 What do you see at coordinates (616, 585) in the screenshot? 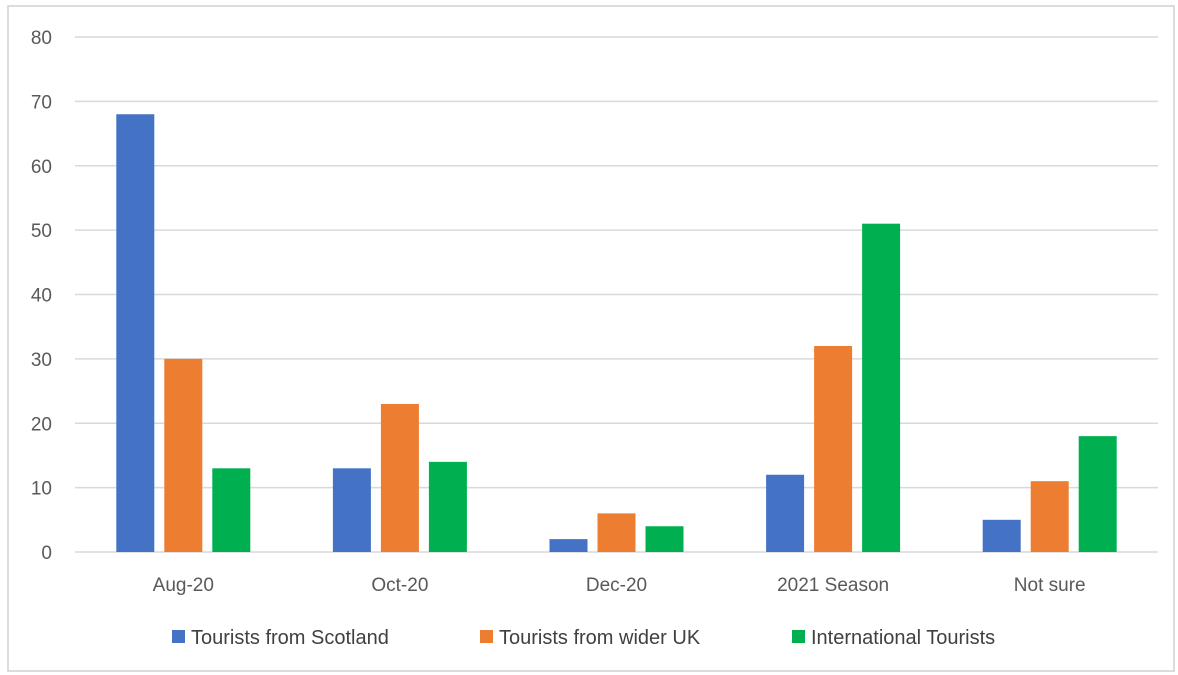
I see `x-tick-label: Dec-20` at bounding box center [616, 585].